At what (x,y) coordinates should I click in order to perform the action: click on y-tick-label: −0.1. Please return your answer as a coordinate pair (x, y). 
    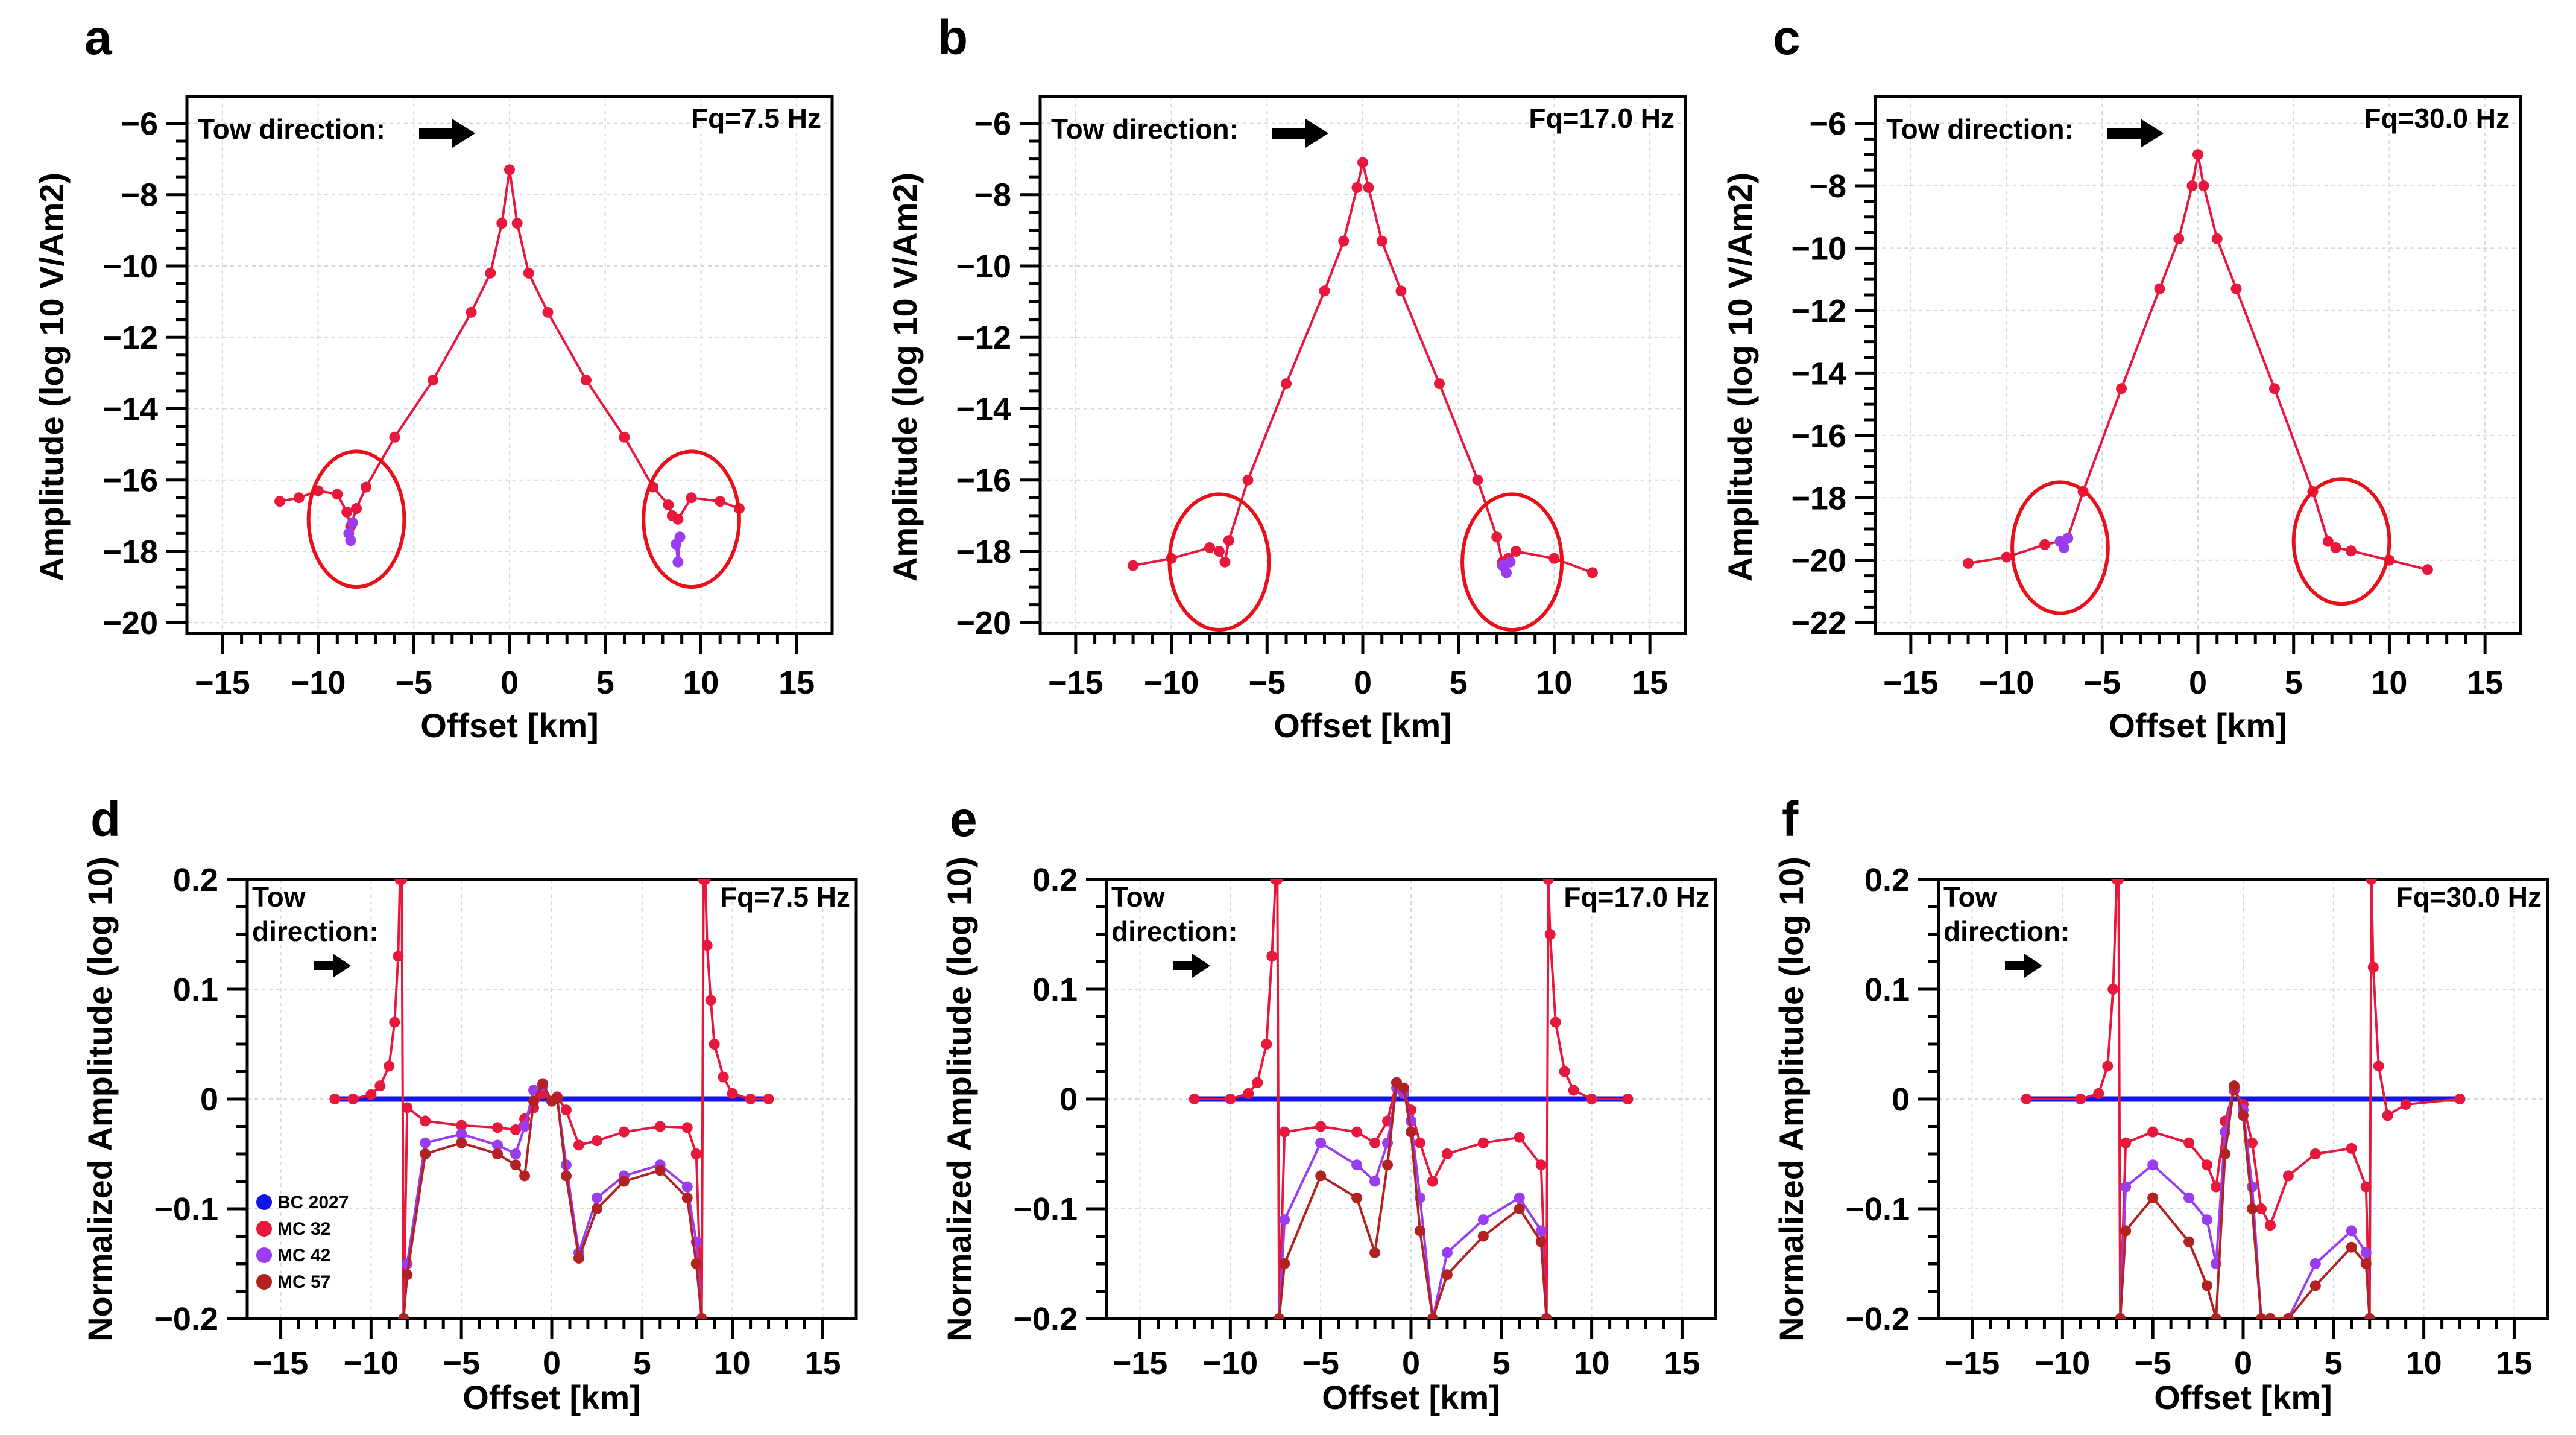
    Looking at the image, I should click on (186, 1209).